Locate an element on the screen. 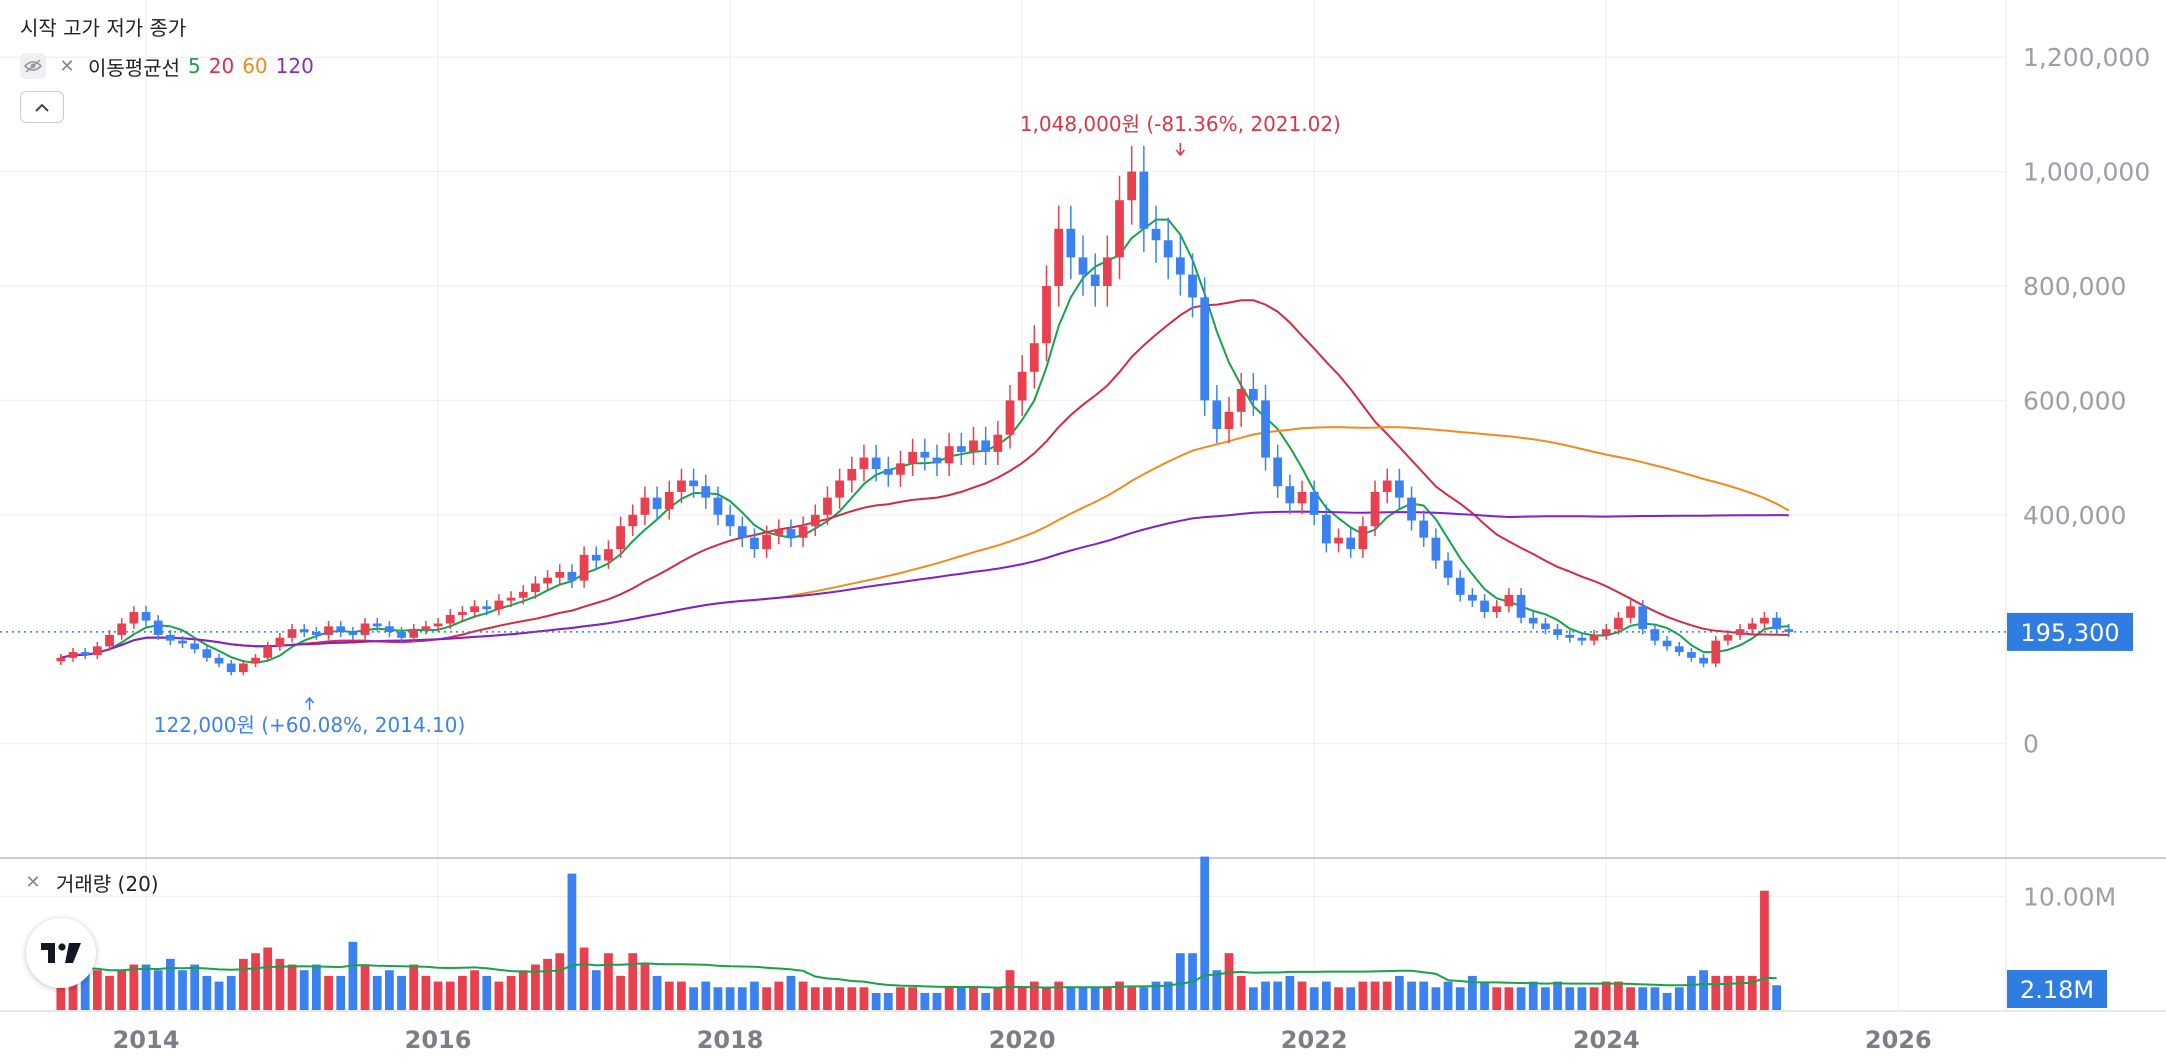 This screenshot has height=1064, width=2166. ma-period-60: 60 is located at coordinates (255, 66).